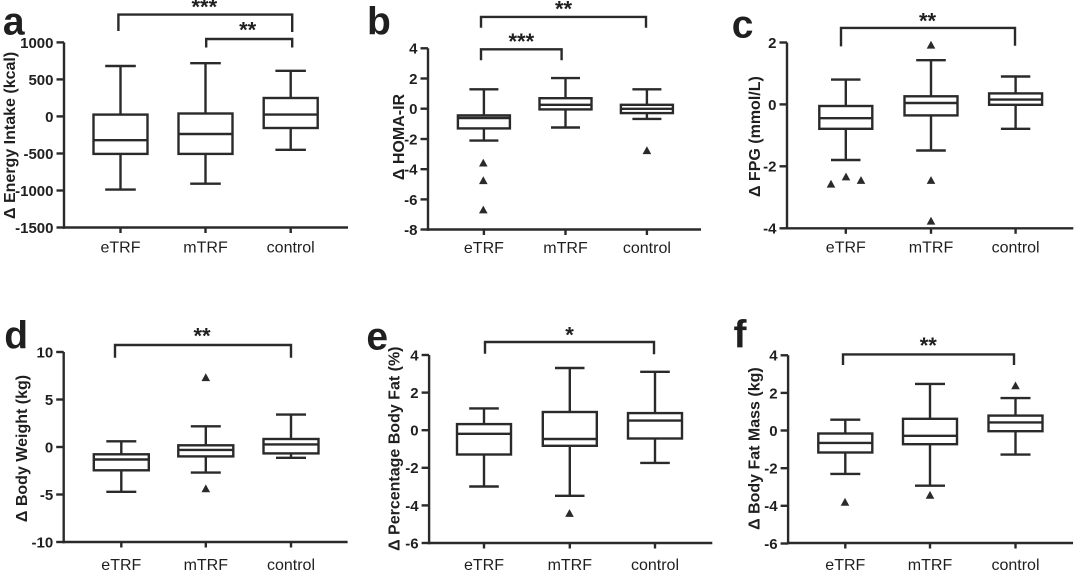 This screenshot has width=1080, height=581. Describe the element at coordinates (755, 136) in the screenshot. I see `svg-text: Δ FPG (mmol/L)` at that location.